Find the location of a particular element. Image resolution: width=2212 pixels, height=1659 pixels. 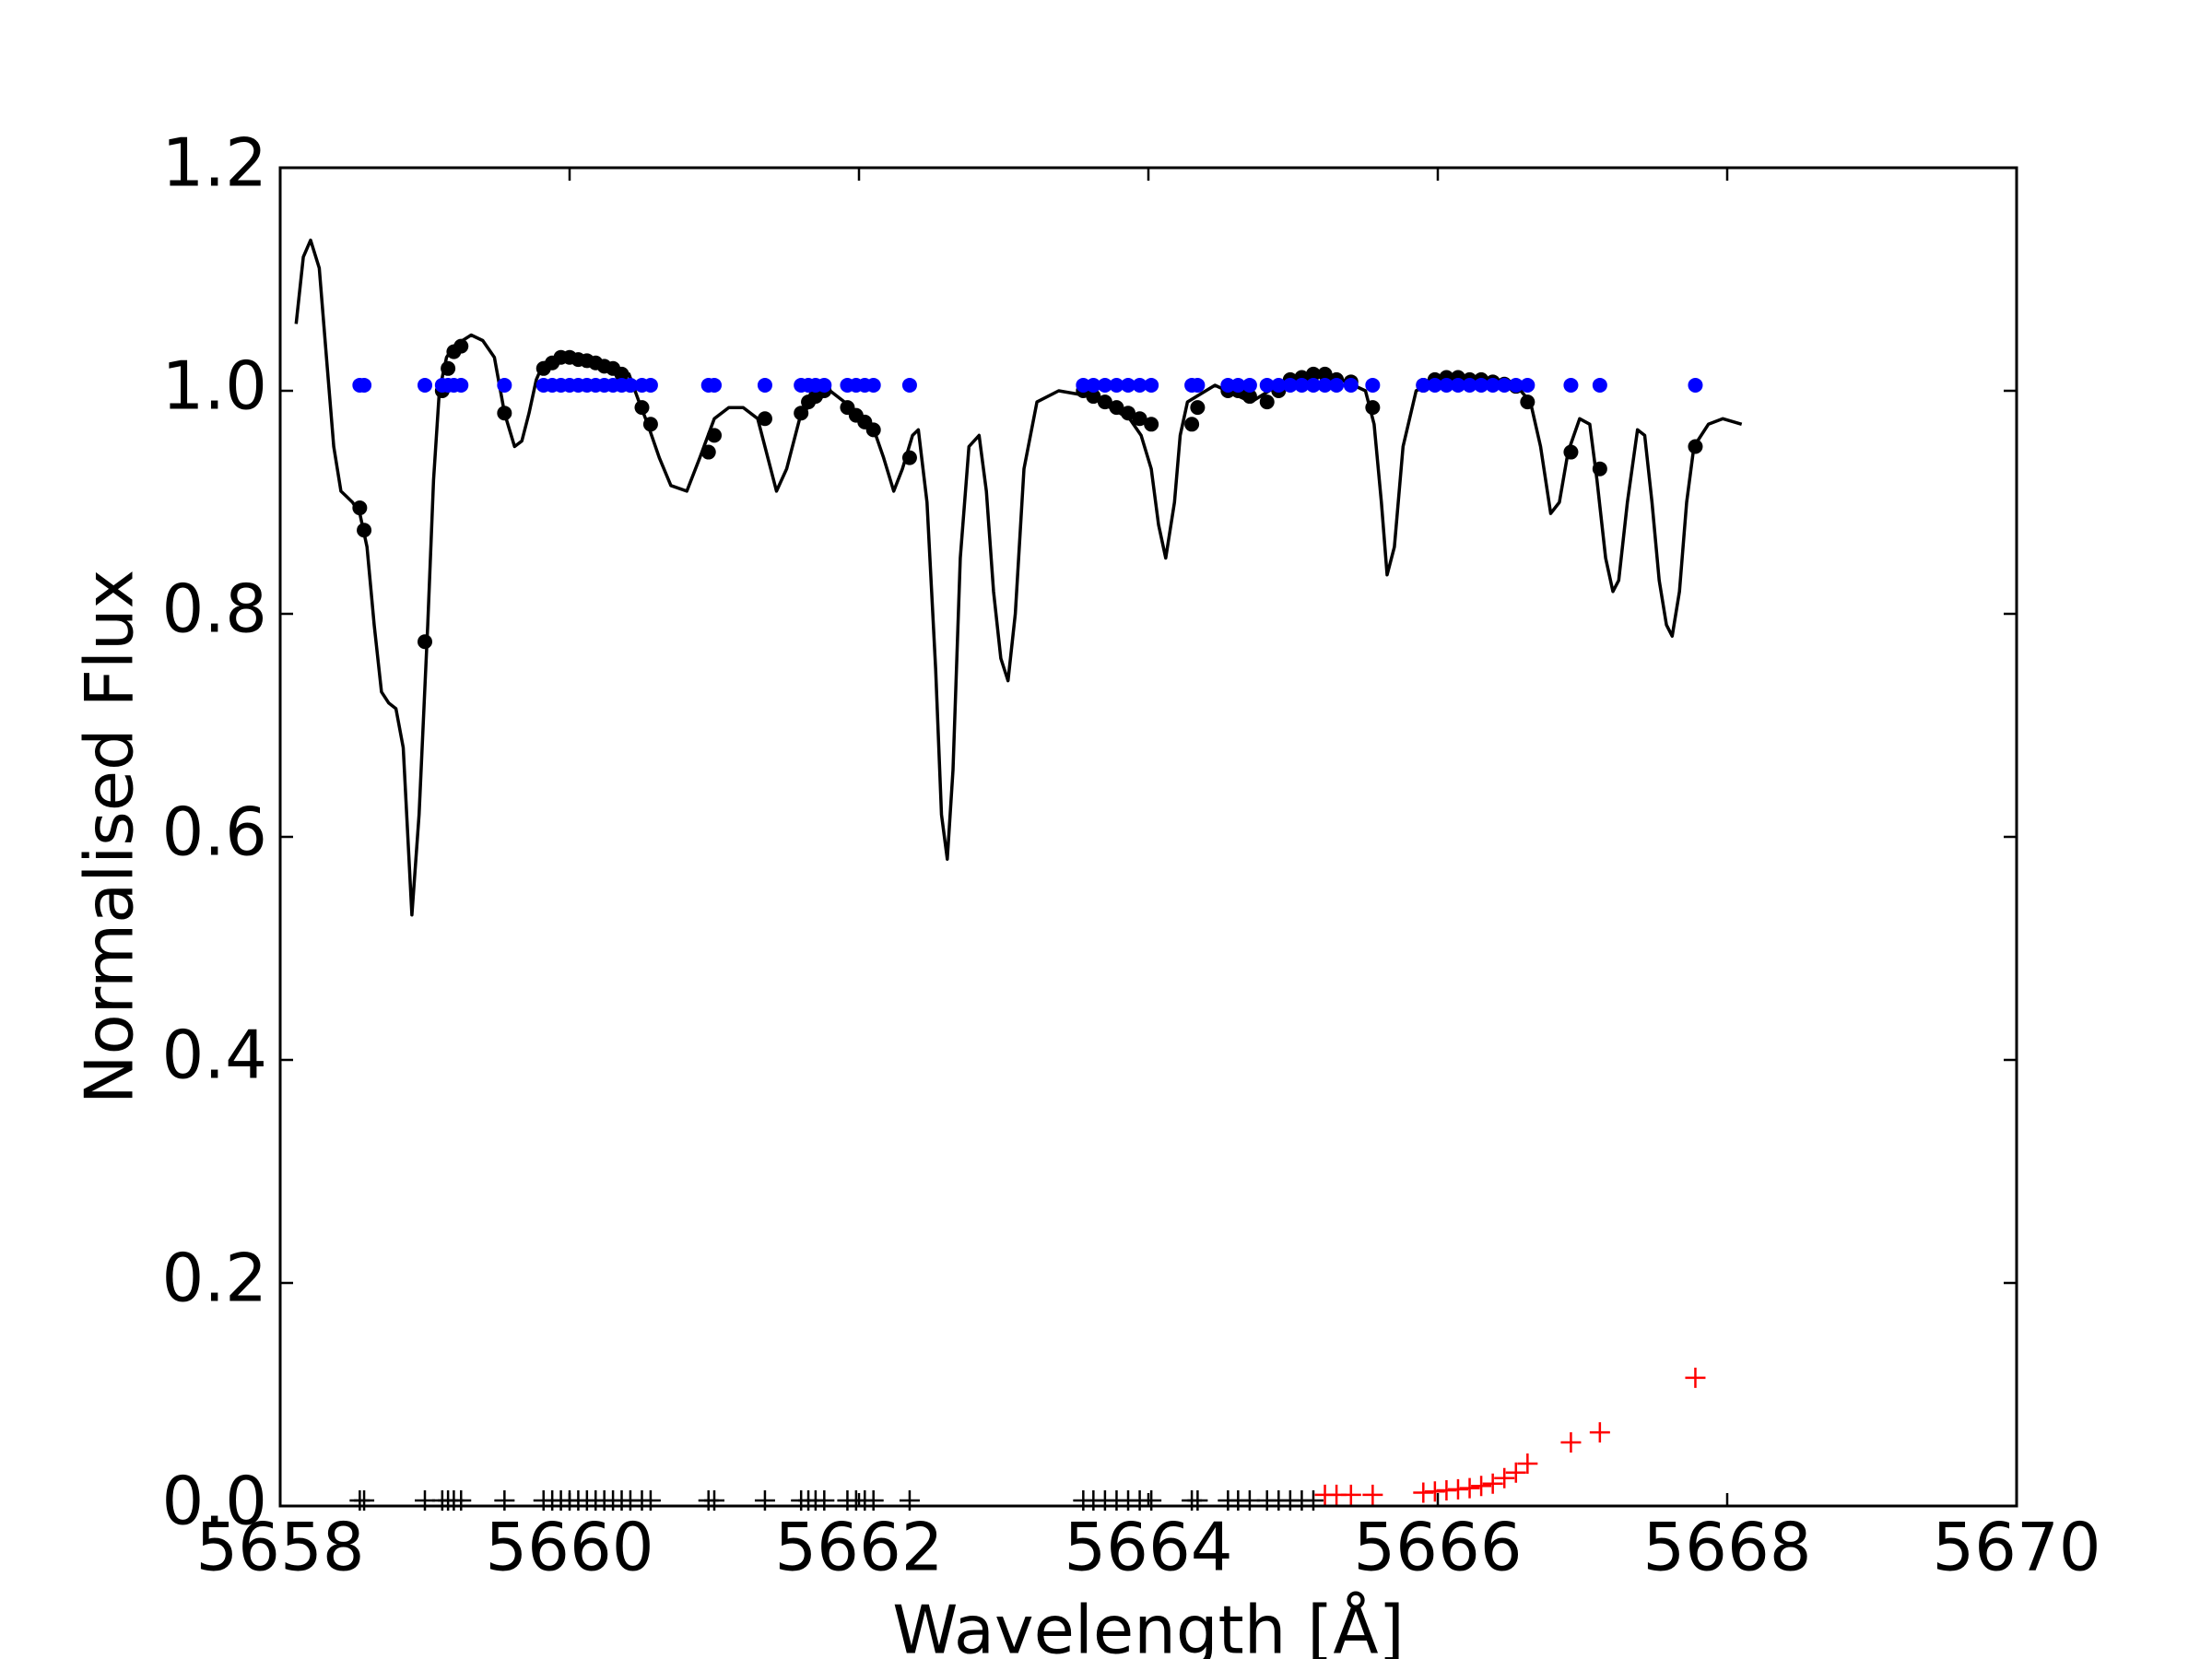

x-tick-label: 5664 is located at coordinates (1148, 1547).